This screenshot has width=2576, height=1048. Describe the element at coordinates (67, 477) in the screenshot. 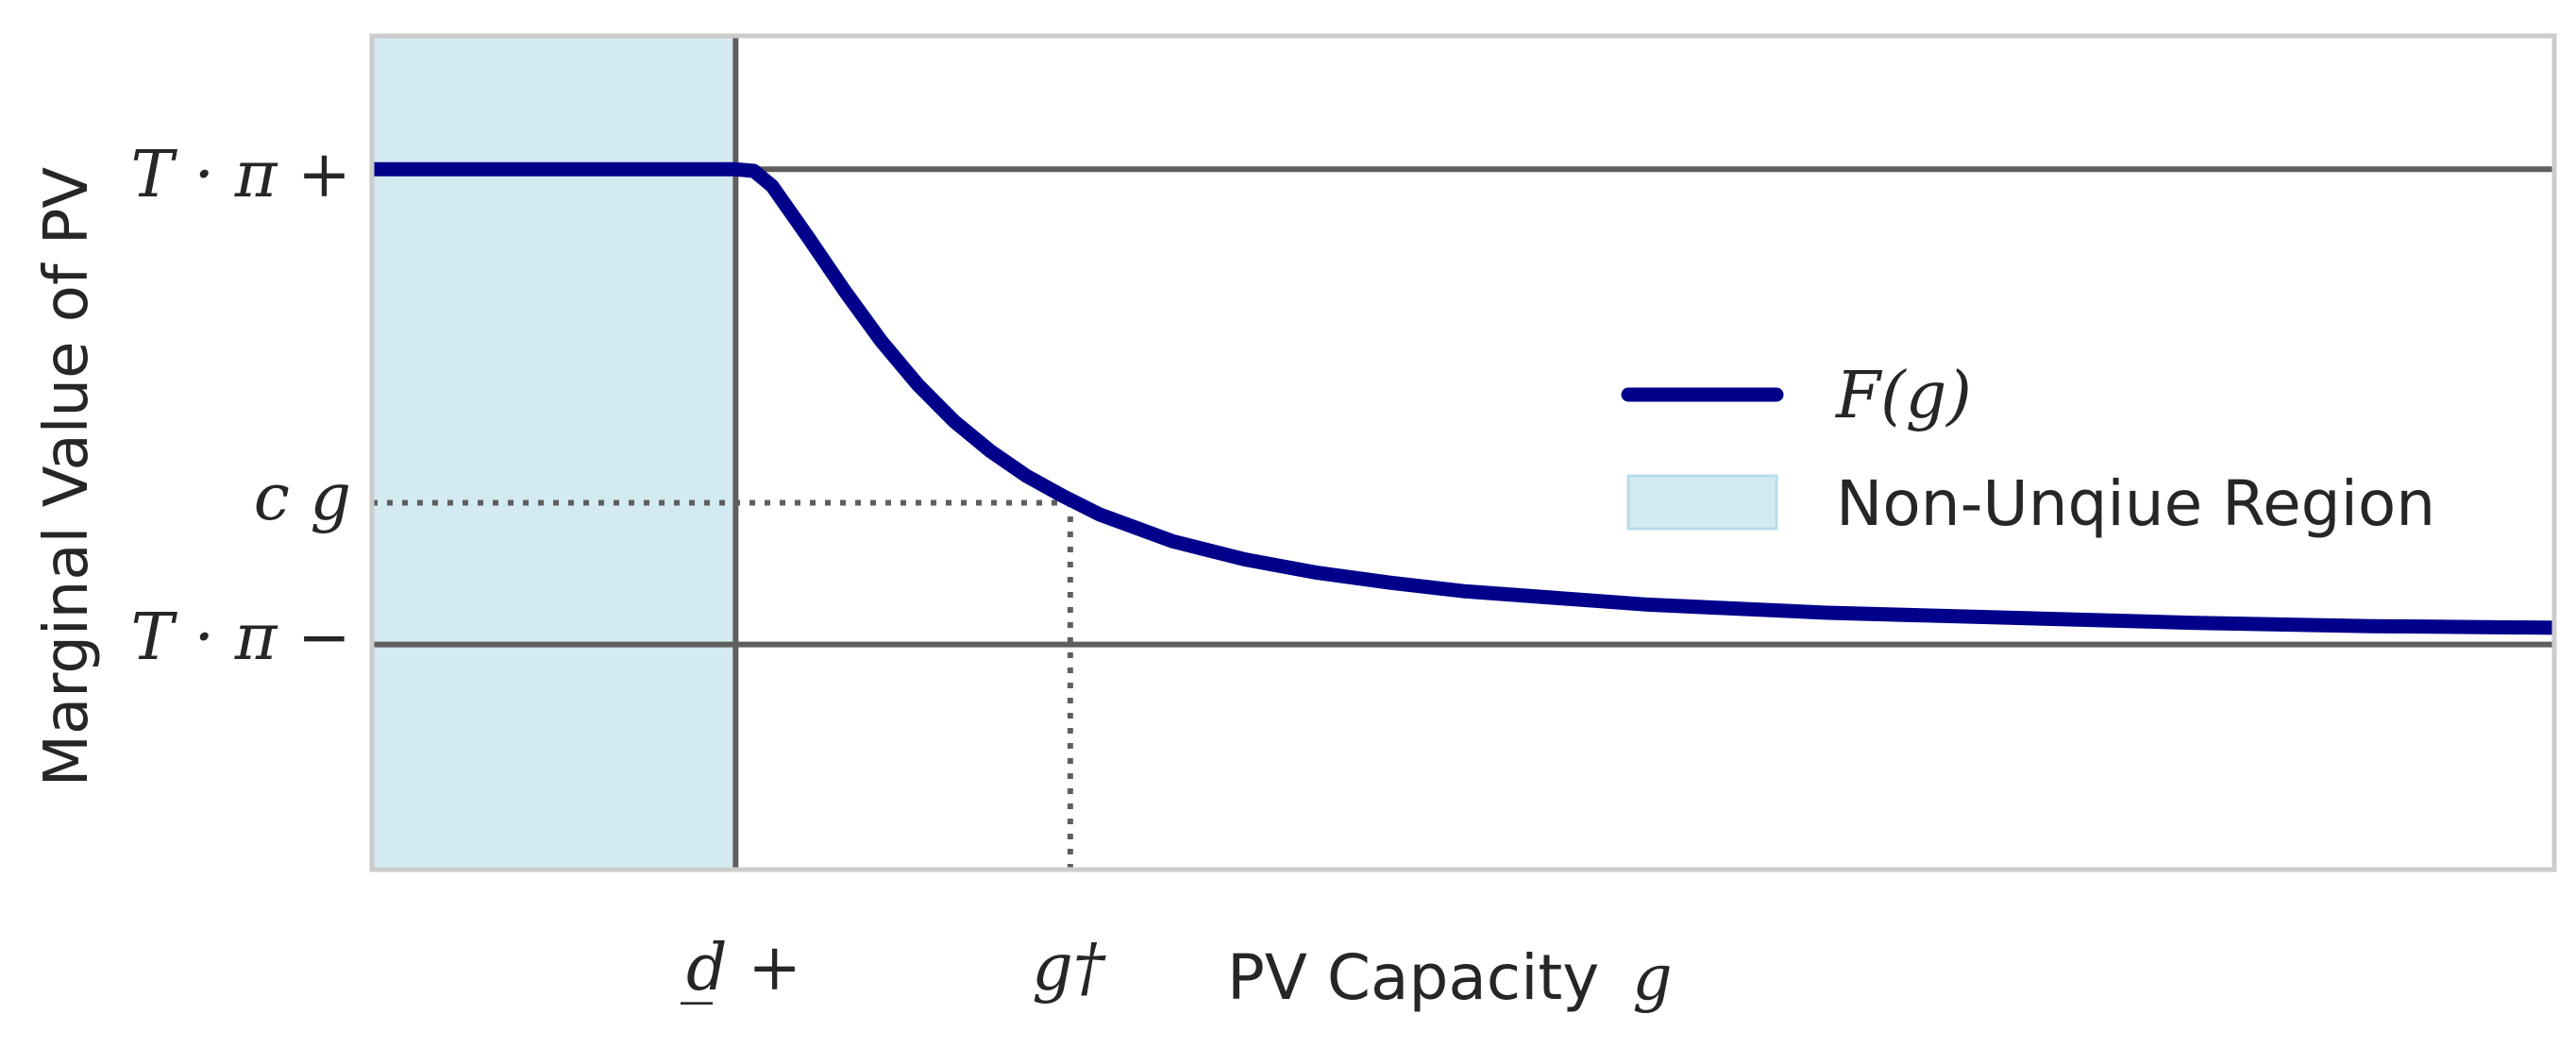

I see `y-axis-label: Marginal Value of PV` at that location.